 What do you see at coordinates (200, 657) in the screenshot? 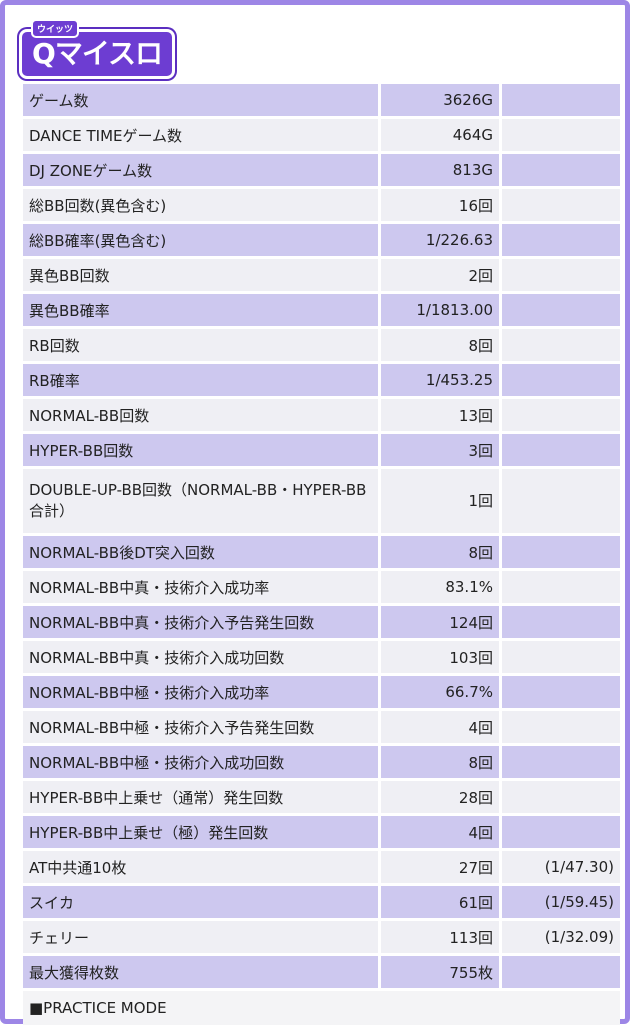
I see `stat-label: NORMAL-BB中真・技術介入成功回数` at bounding box center [200, 657].